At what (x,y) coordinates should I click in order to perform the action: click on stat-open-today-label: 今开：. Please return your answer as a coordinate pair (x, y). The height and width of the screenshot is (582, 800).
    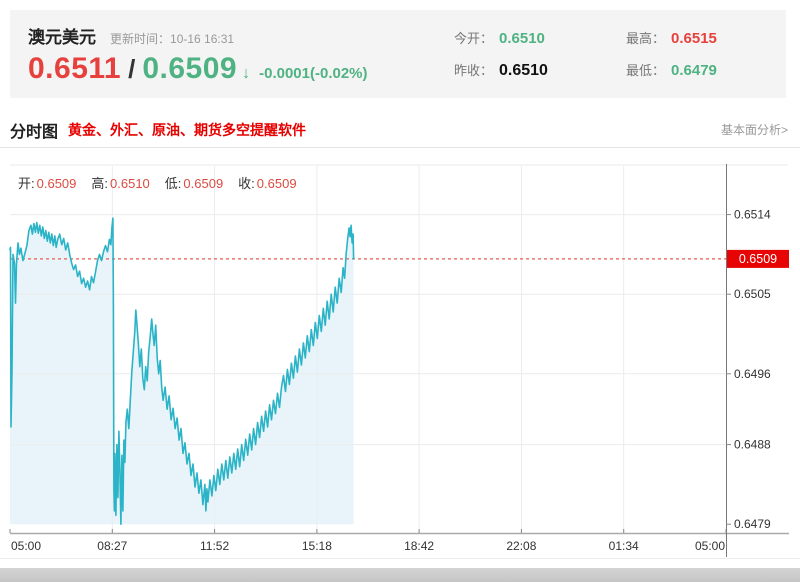
    Looking at the image, I should click on (474, 38).